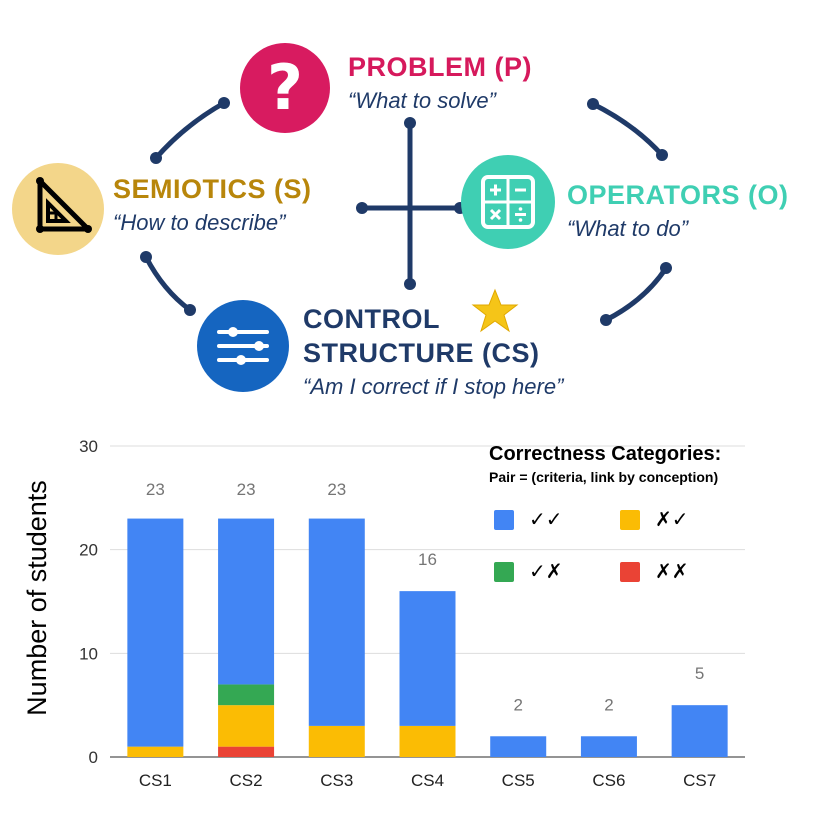 This screenshot has height=825, width=825. What do you see at coordinates (421, 353) in the screenshot?
I see `control-title-line2: STRUCTURE (CS)` at bounding box center [421, 353].